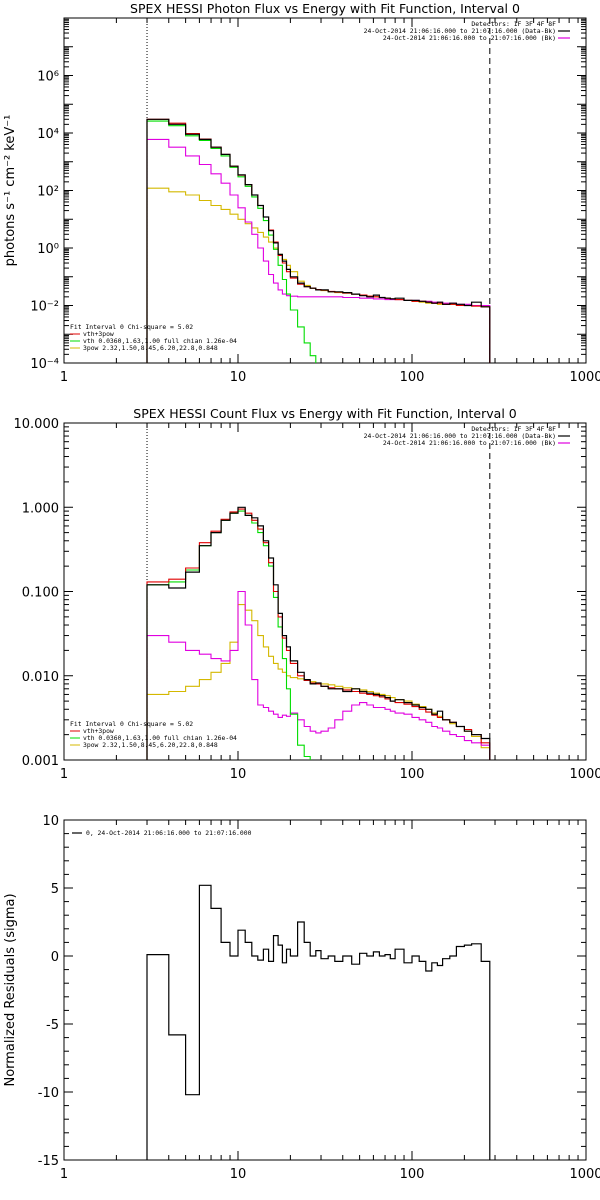 This screenshot has height=1200, width=600. I want to click on y-tick-label: 10⁻², so click(44, 307).